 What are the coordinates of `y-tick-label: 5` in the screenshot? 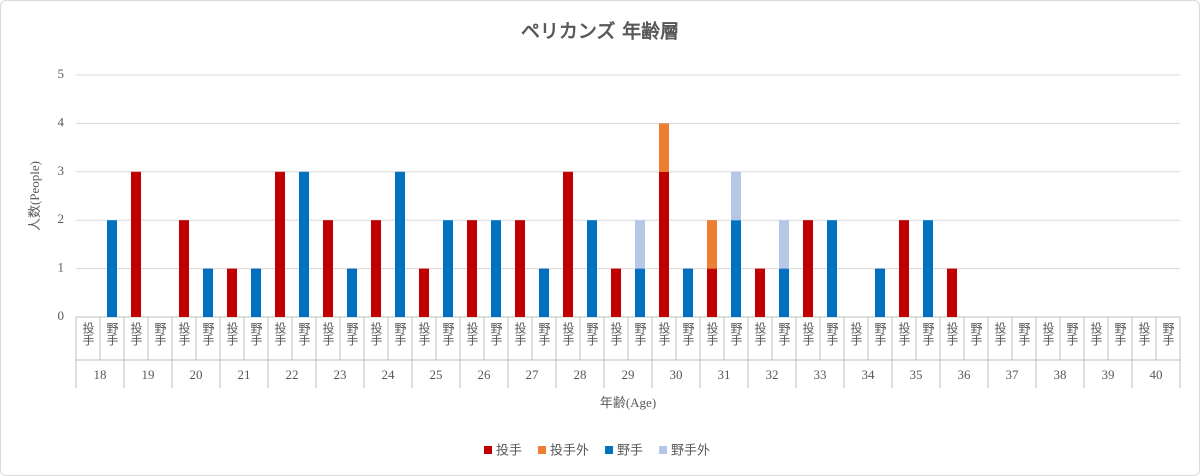 It's located at (61, 73).